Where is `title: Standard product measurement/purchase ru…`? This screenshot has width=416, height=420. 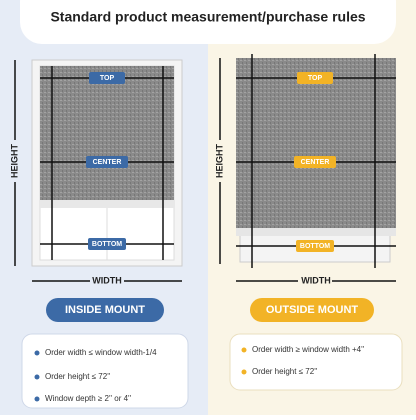
title: Standard product measurement/purchase ru… is located at coordinates (207, 17).